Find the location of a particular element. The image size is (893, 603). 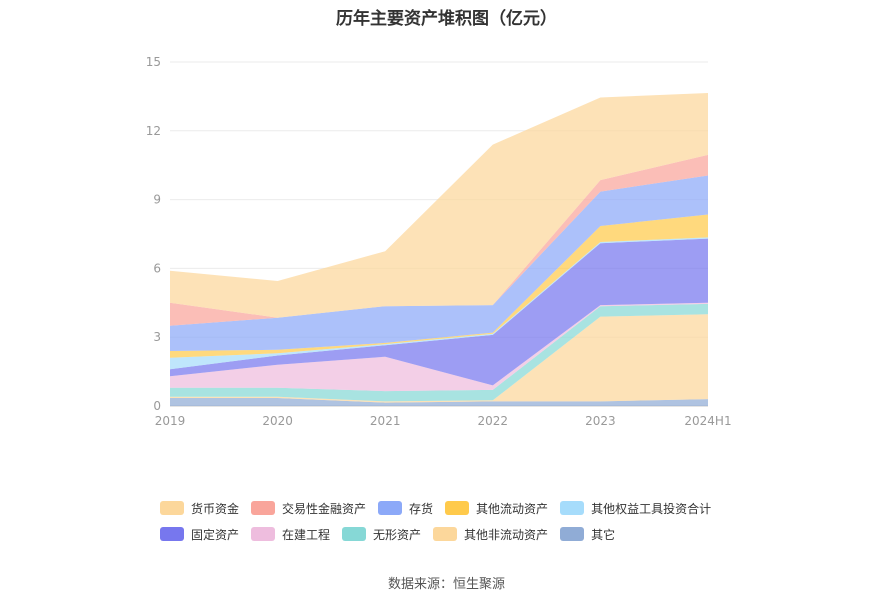

legend-label-inventory: 存货 is located at coordinates (421, 508).